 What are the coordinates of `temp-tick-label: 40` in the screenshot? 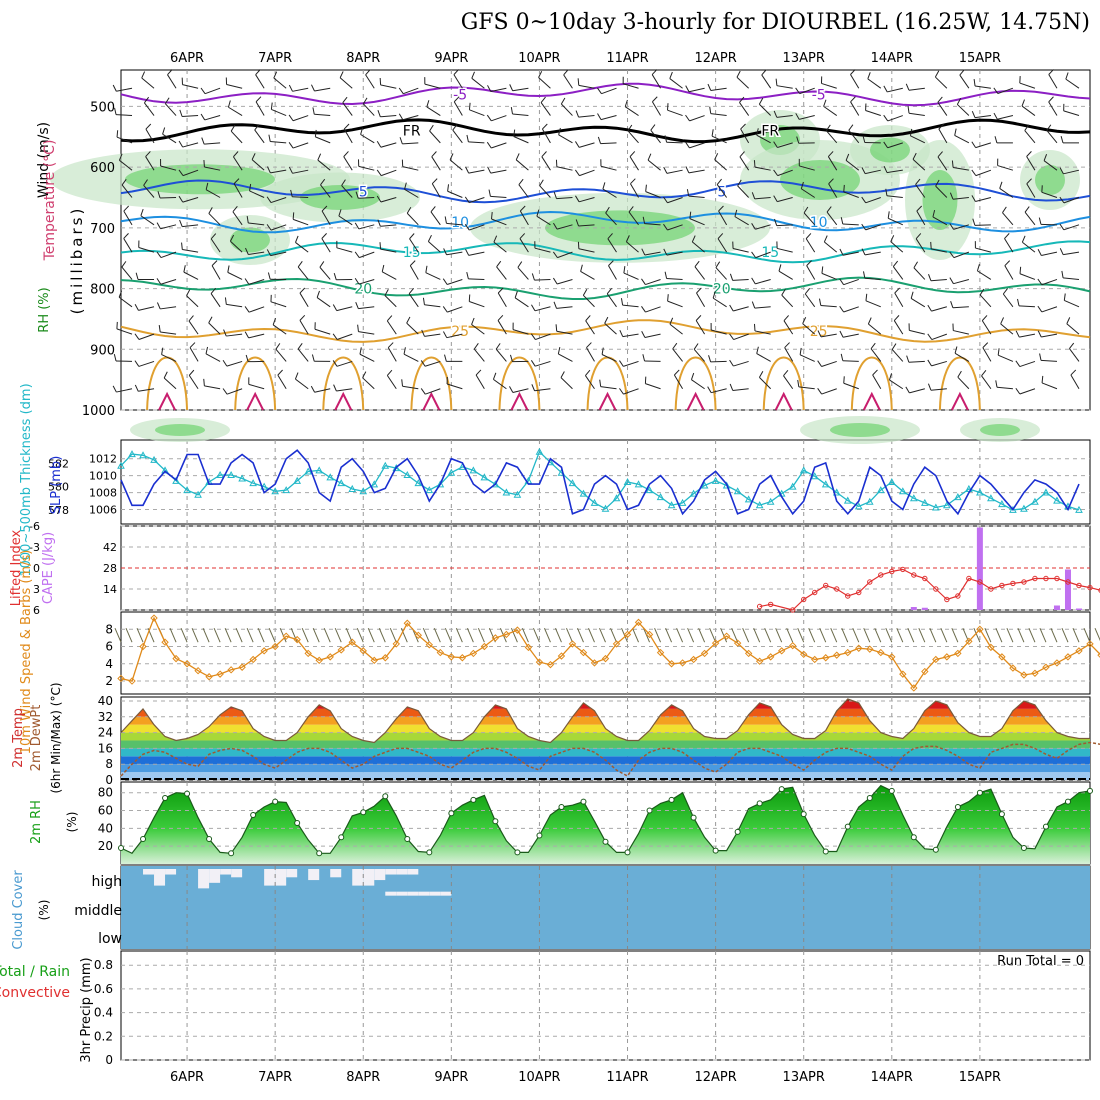 It's located at (105, 701).